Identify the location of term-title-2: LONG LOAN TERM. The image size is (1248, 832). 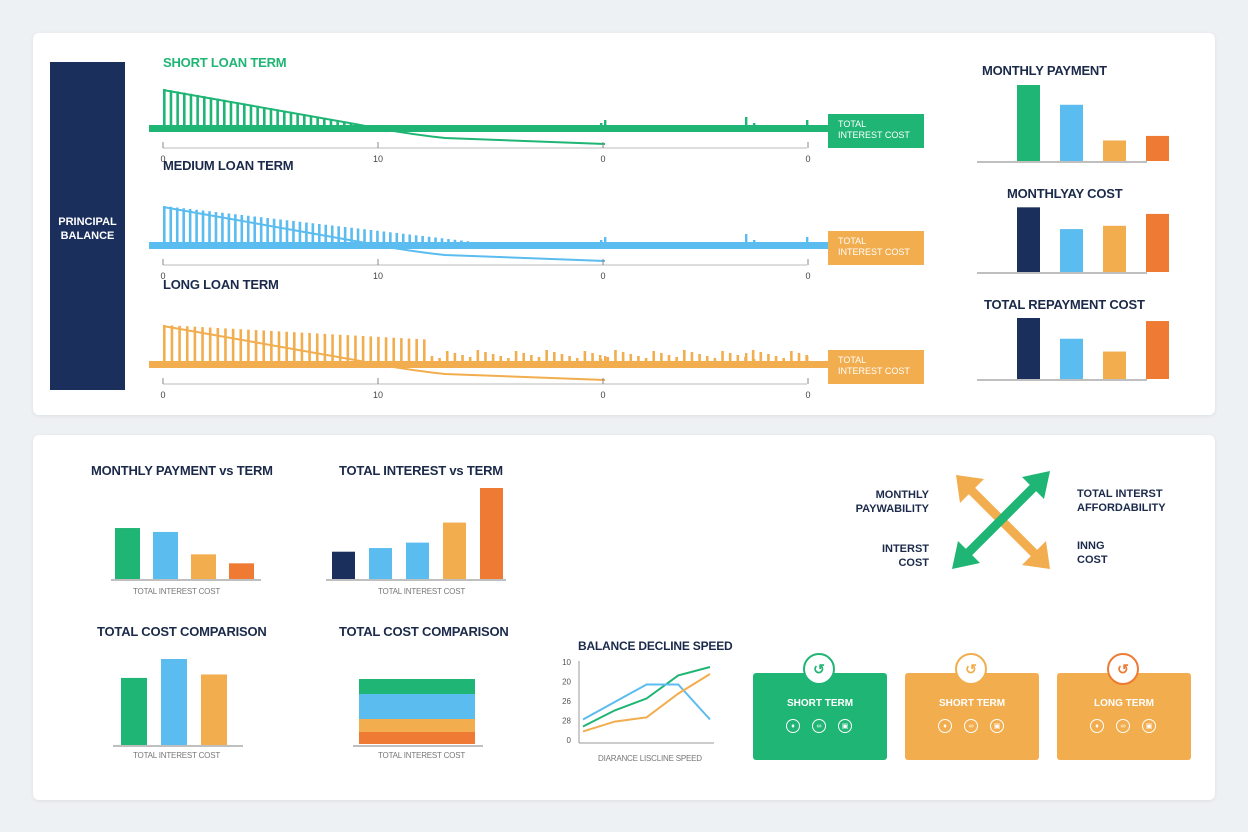
(221, 284).